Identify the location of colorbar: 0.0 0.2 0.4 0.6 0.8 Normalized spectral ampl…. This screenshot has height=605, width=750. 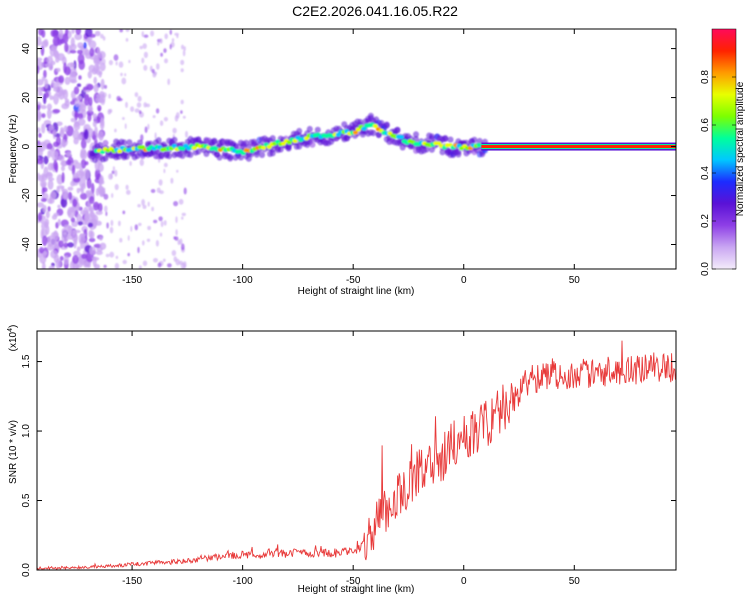
(723, 152).